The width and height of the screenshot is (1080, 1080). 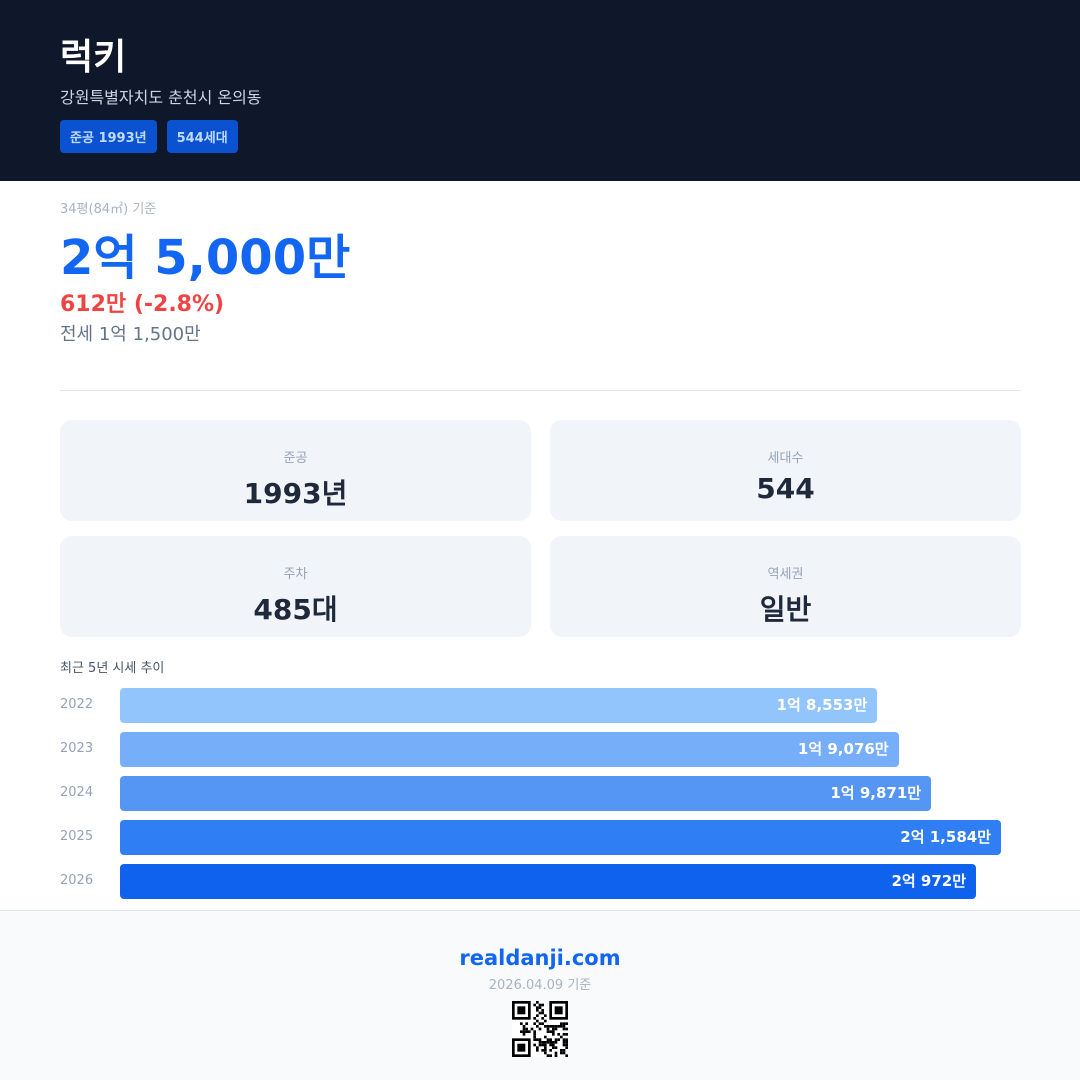 I want to click on bar-2022: 1억 8,553만, so click(x=499, y=705).